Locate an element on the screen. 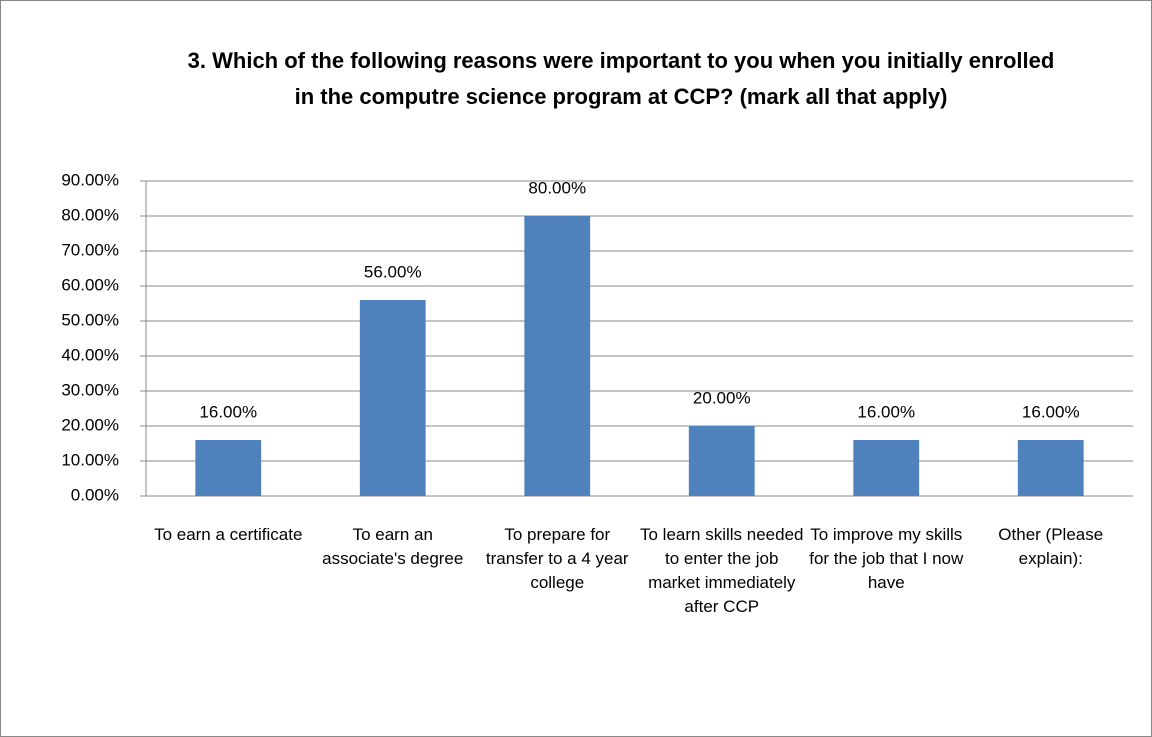 This screenshot has height=737, width=1152. x-tick-label: To earn a certificate is located at coordinates (228, 534).